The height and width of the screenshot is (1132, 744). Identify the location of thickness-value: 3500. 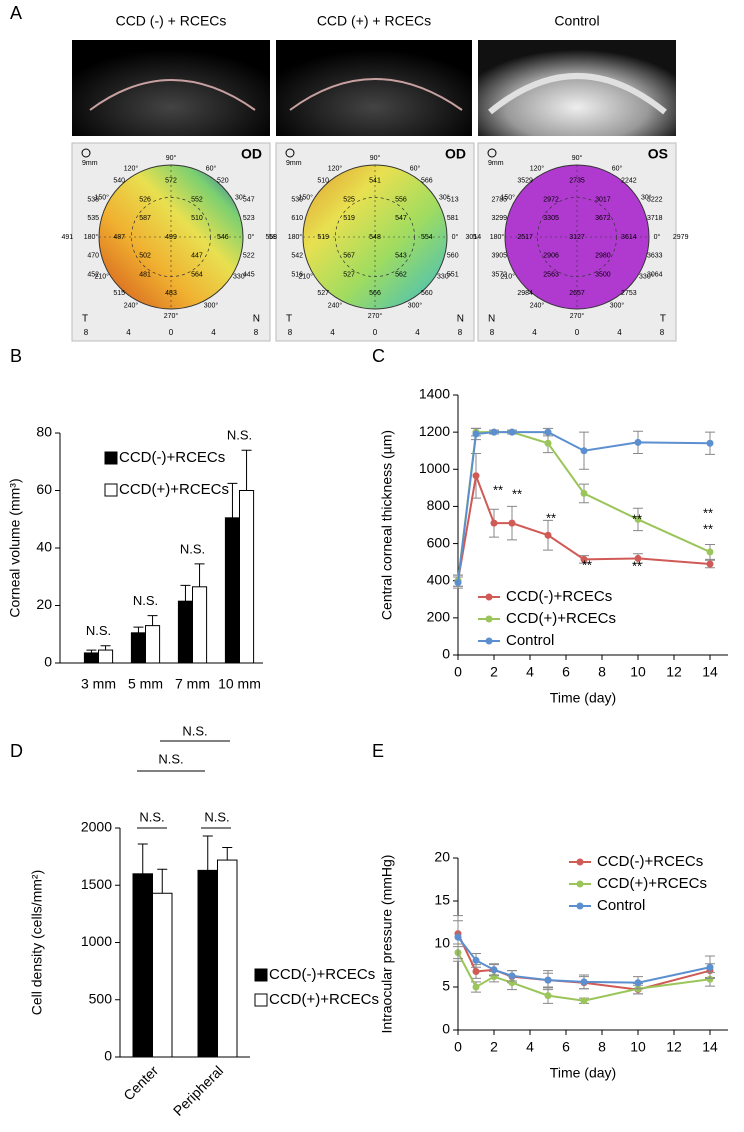
(603, 274).